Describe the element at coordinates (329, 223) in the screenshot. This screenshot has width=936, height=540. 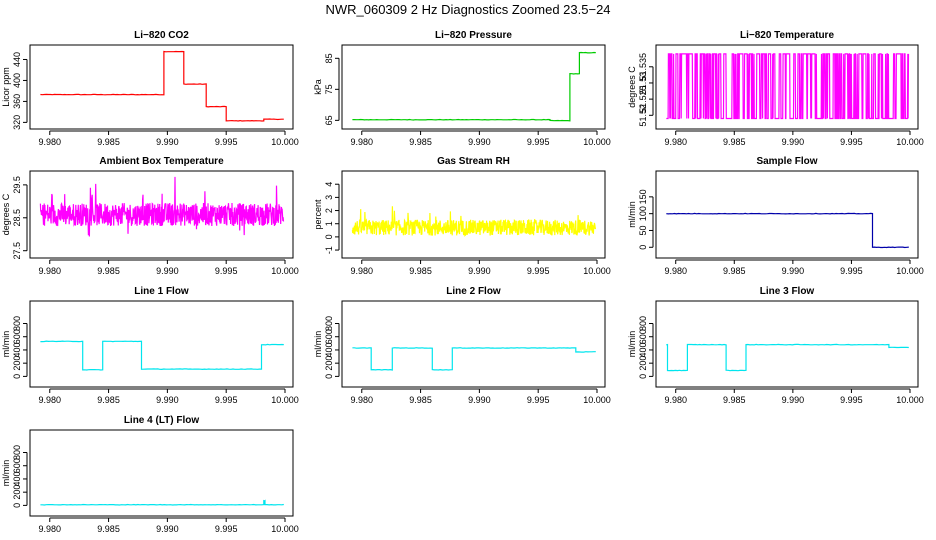
I see `y-tick-label: 1` at that location.